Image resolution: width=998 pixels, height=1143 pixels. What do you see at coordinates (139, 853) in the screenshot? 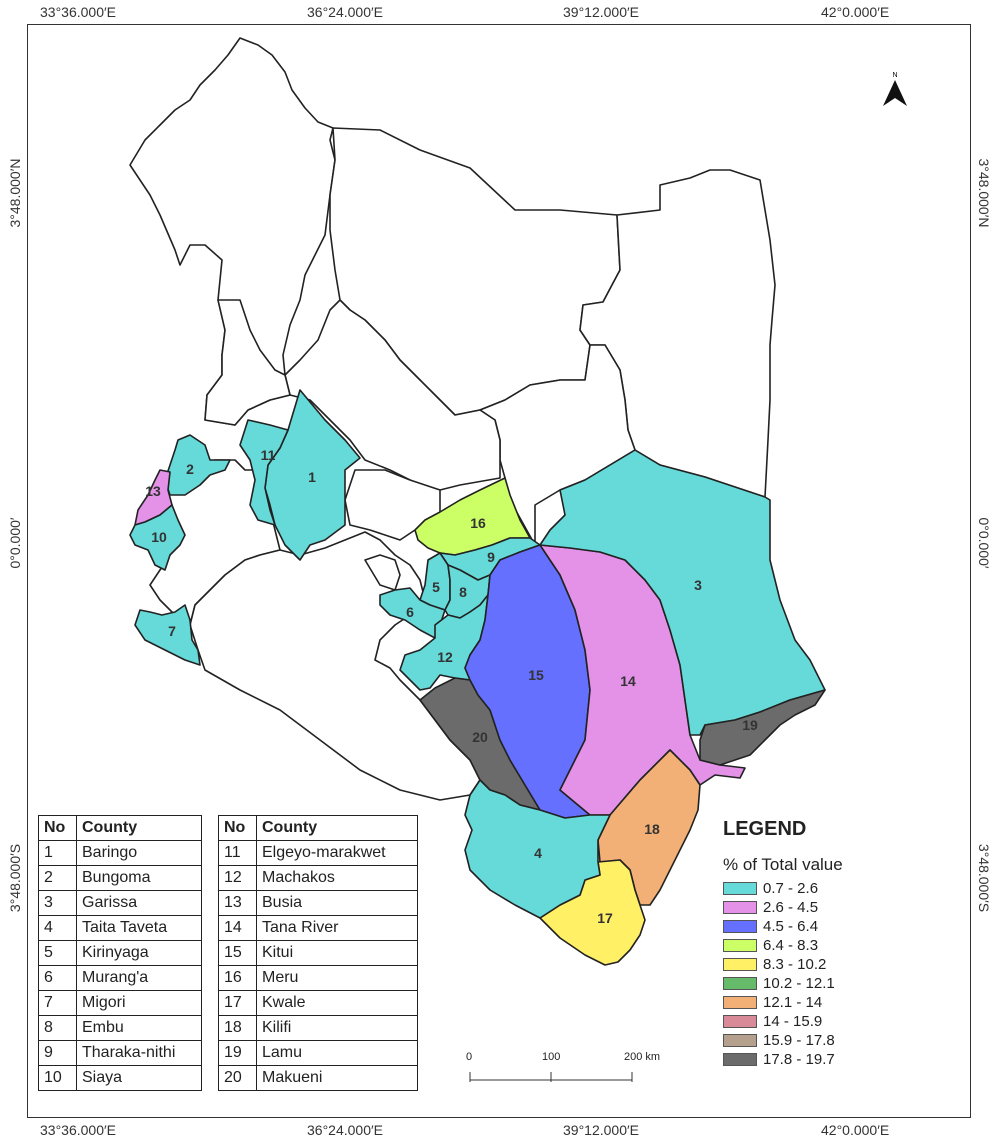
I see `county-name: Baringo` at bounding box center [139, 853].